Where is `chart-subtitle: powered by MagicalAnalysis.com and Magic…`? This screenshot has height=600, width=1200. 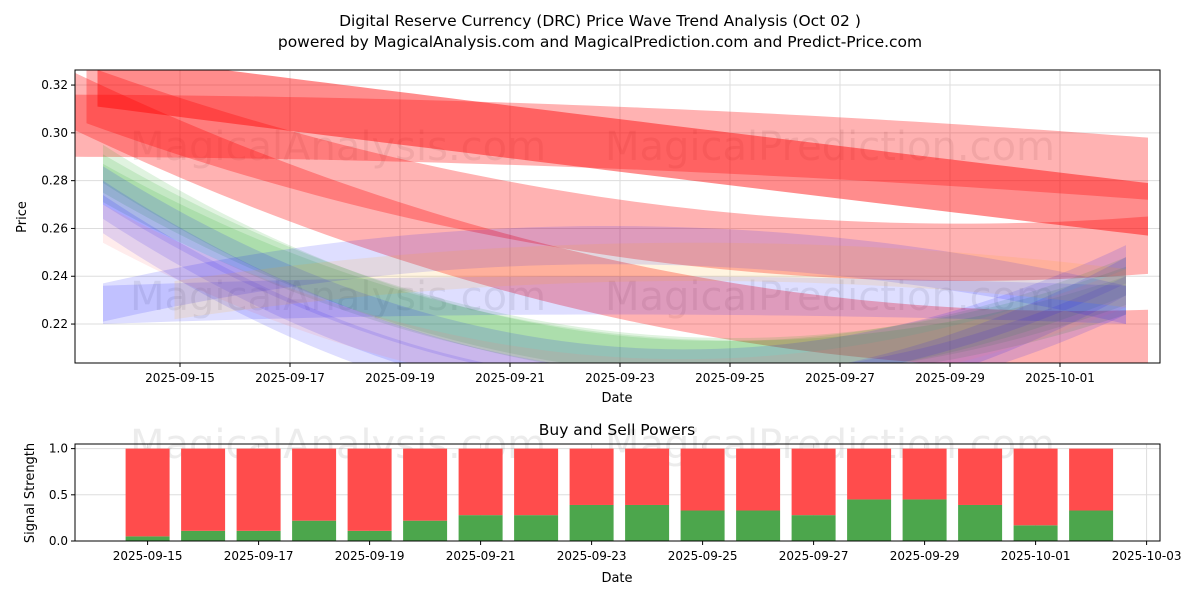
chart-subtitle: powered by MagicalAnalysis.com and Magic… is located at coordinates (600, 42).